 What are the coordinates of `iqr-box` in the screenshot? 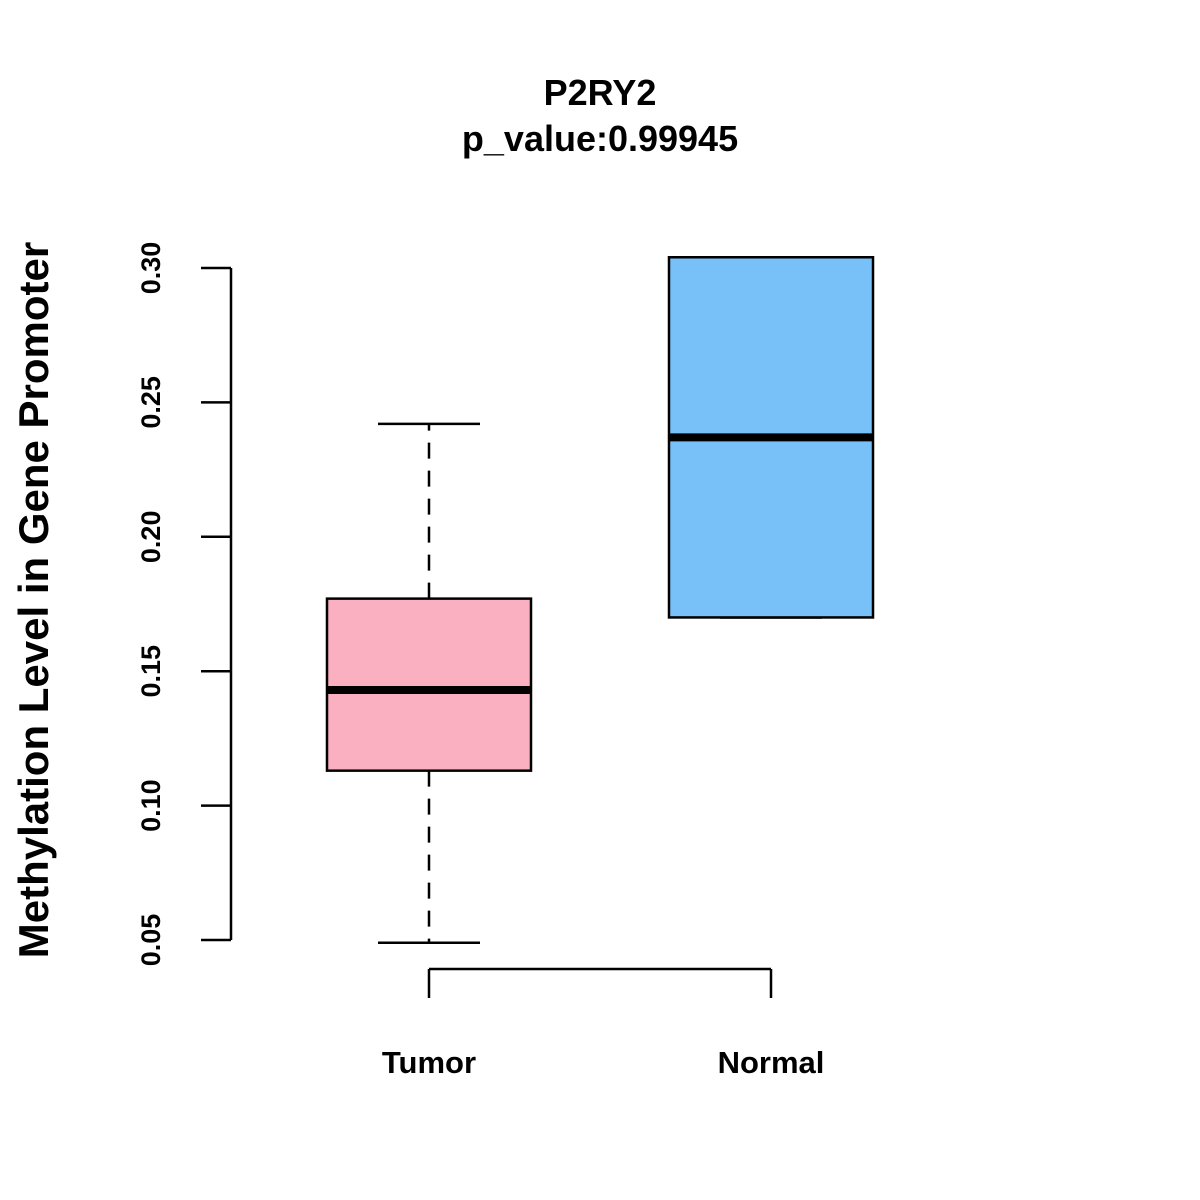 It's located at (429, 684).